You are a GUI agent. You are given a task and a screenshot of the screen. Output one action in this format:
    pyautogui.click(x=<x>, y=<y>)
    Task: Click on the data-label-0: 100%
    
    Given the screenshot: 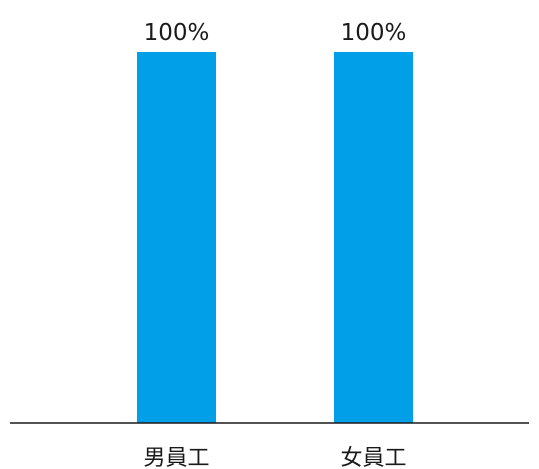 What is the action you would take?
    pyautogui.click(x=177, y=33)
    